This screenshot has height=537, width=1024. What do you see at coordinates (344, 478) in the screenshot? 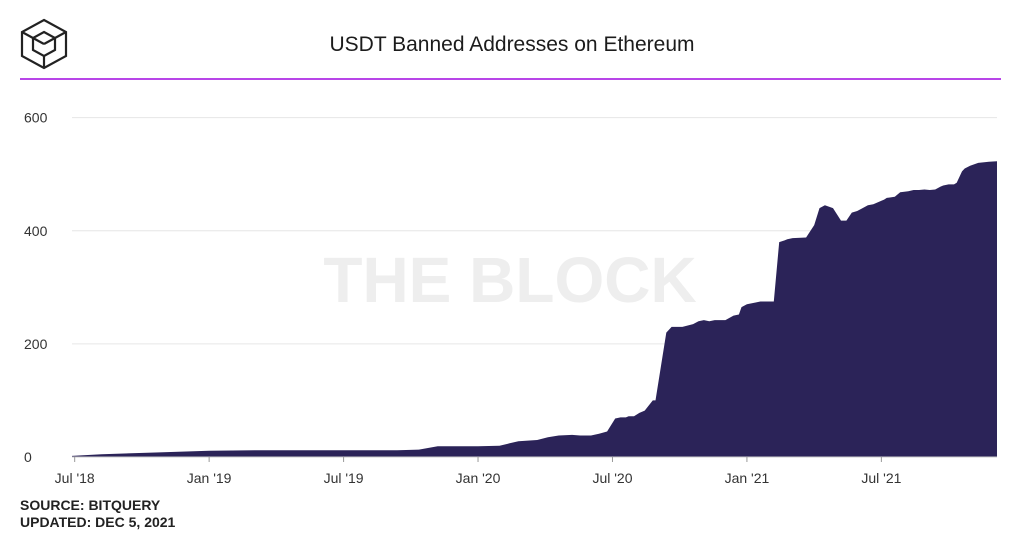
I see `x-tick-label: Jul '19` at bounding box center [344, 478].